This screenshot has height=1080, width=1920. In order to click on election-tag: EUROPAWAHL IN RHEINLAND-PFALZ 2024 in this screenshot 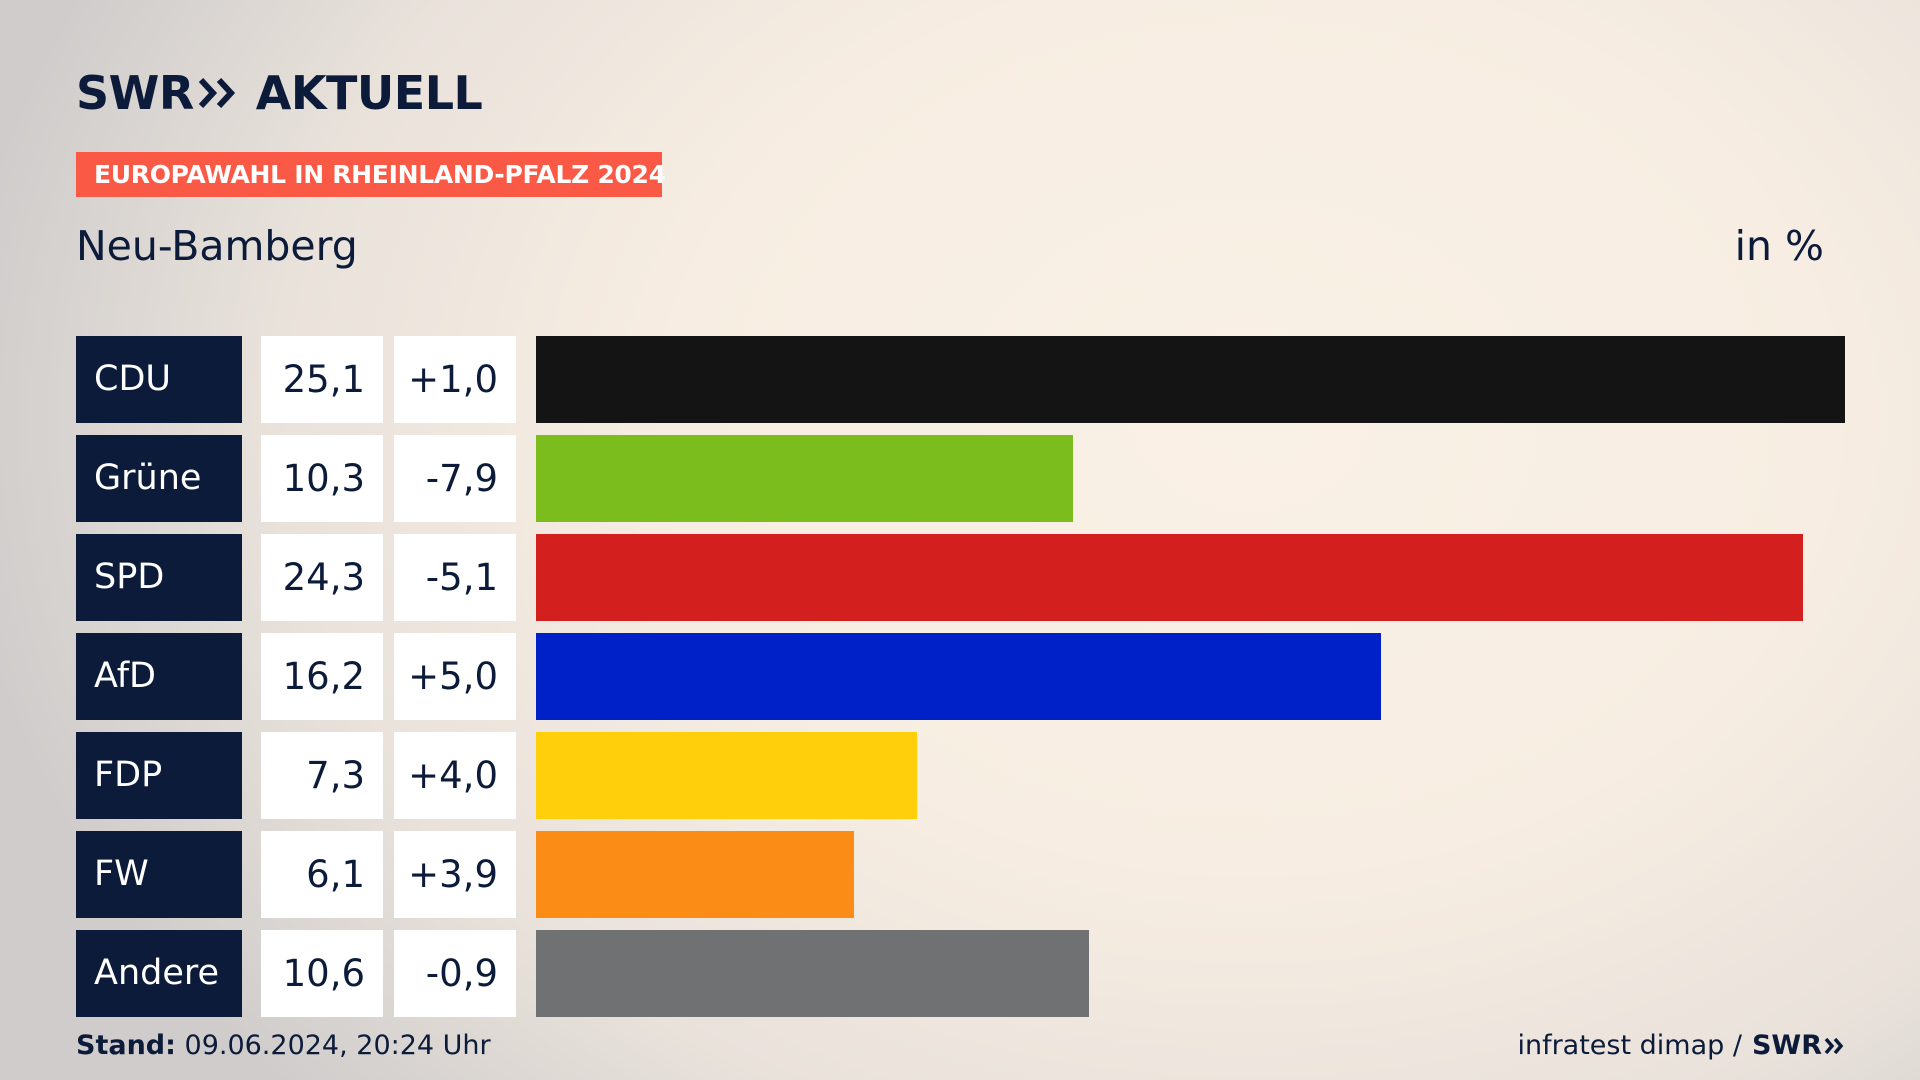, I will do `click(371, 174)`.